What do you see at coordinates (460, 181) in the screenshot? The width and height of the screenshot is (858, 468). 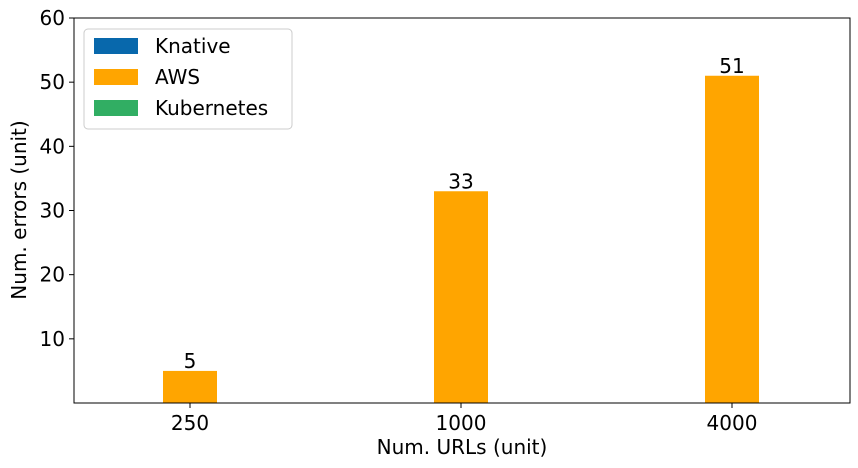 I see `data-label-1000: 33` at bounding box center [460, 181].